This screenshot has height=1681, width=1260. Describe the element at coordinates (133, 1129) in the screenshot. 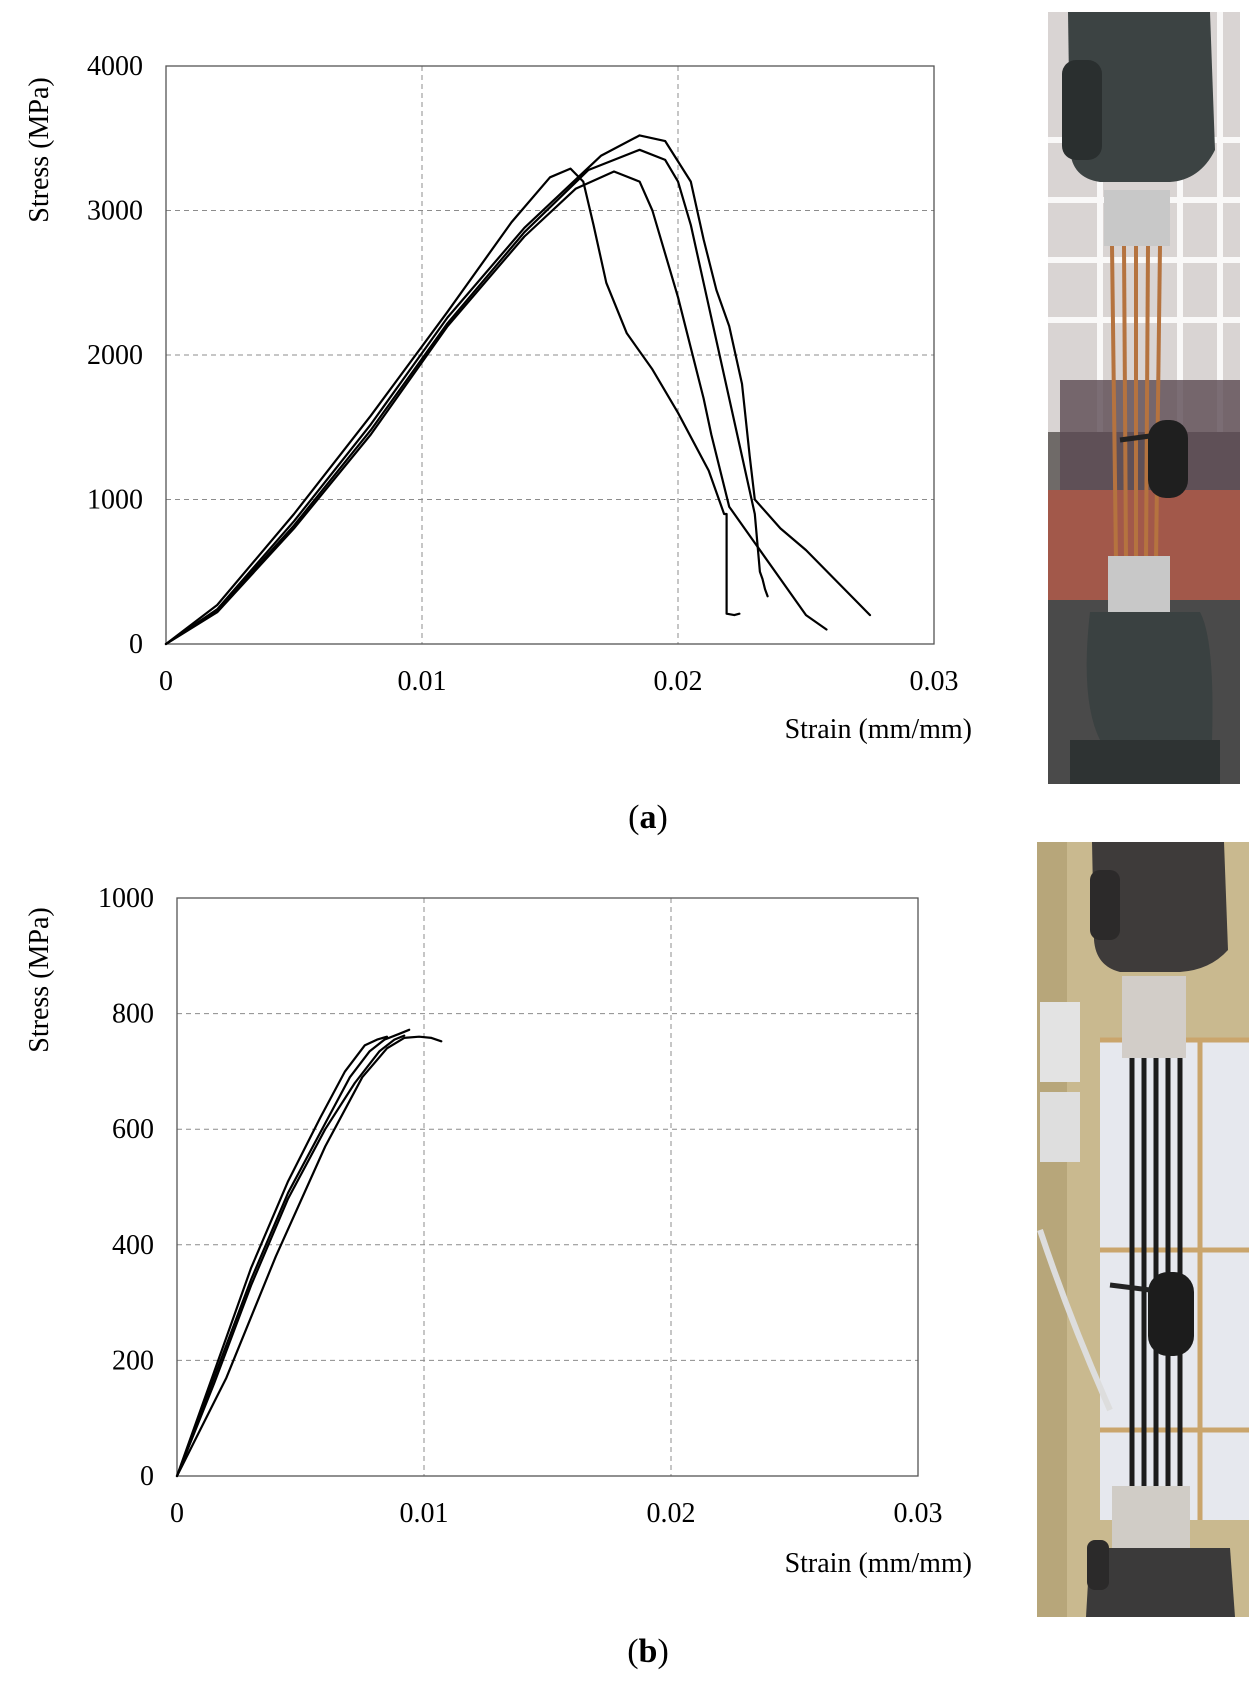

I see `y-tick-label: 600` at that location.